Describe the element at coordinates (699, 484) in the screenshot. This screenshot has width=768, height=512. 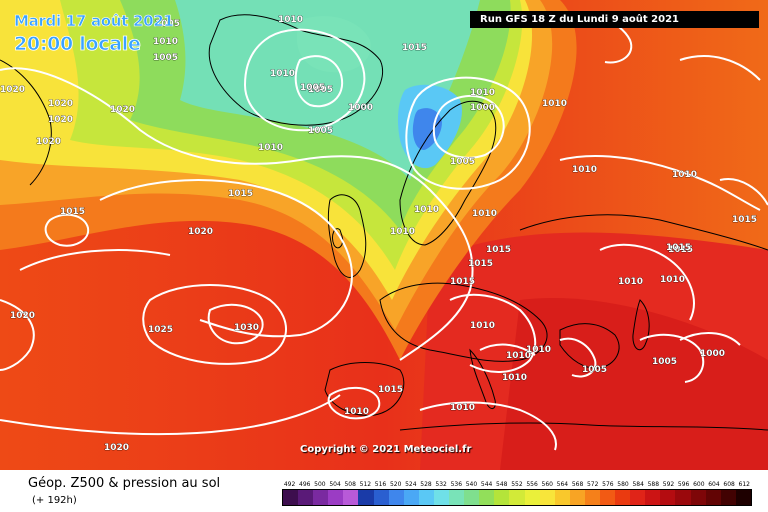
I see `scale-tick-label: 600` at that location.